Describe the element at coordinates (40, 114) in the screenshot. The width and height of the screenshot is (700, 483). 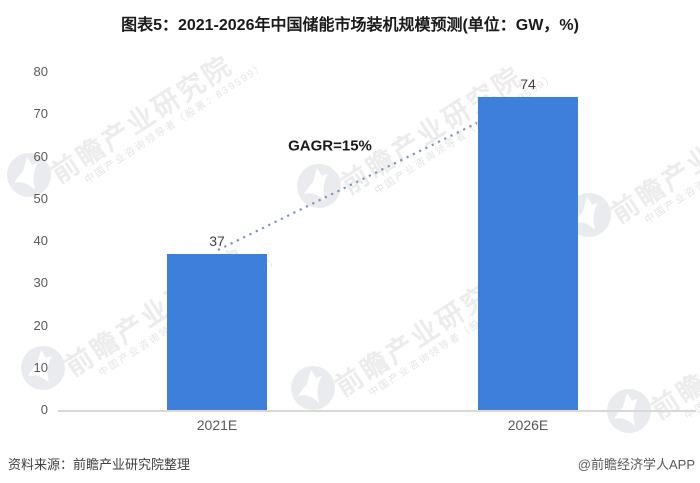
I see `y-axis-tick-70: 70` at that location.